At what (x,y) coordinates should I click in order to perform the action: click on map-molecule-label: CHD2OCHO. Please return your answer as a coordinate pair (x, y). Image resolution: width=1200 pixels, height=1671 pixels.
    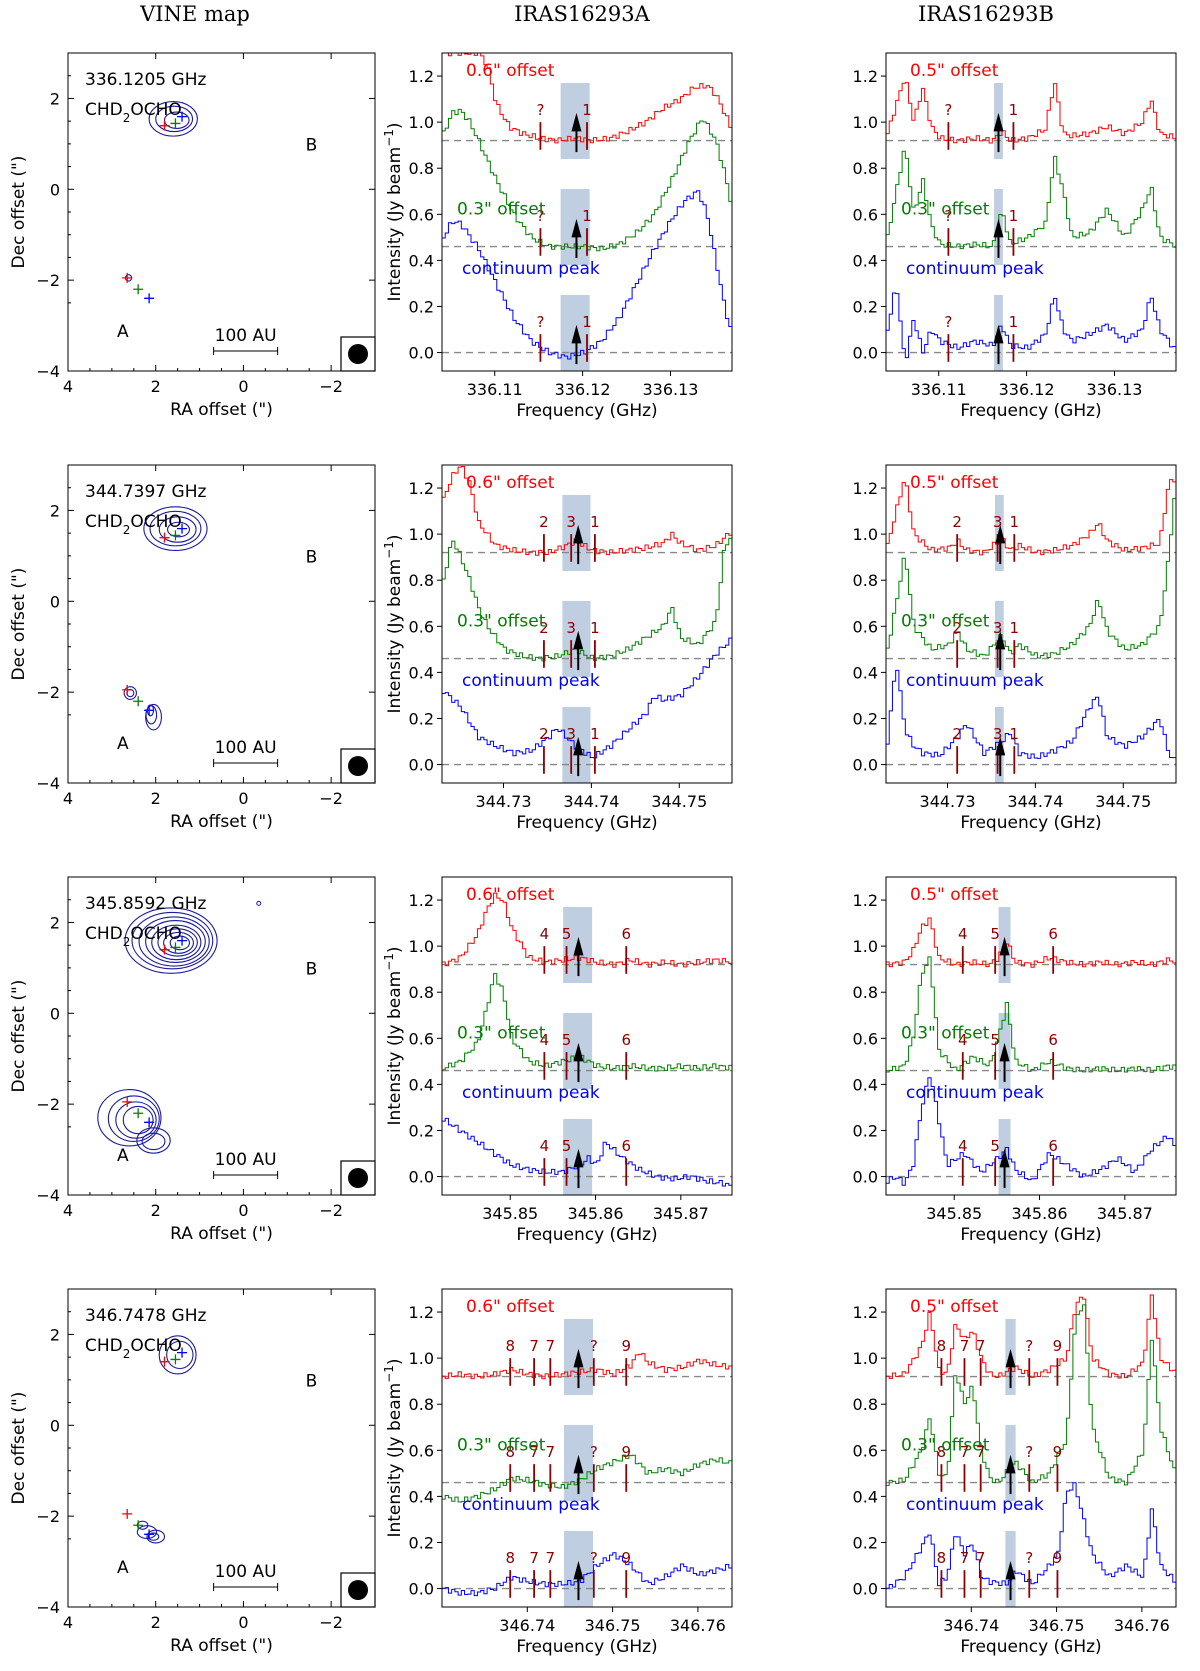
    Looking at the image, I should click on (133, 936).